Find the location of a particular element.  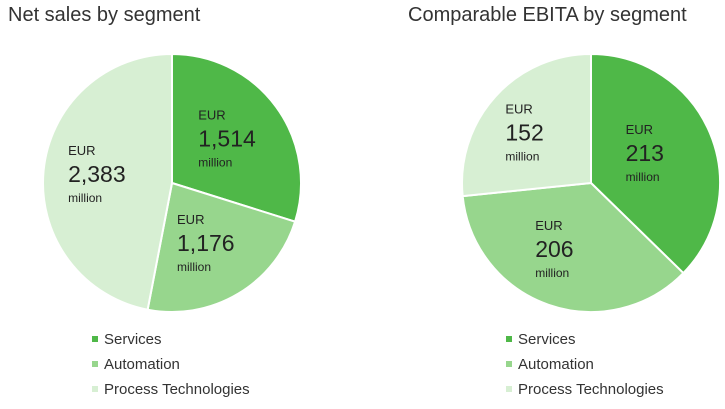

slice-value-label: 1,176 is located at coordinates (206, 243).